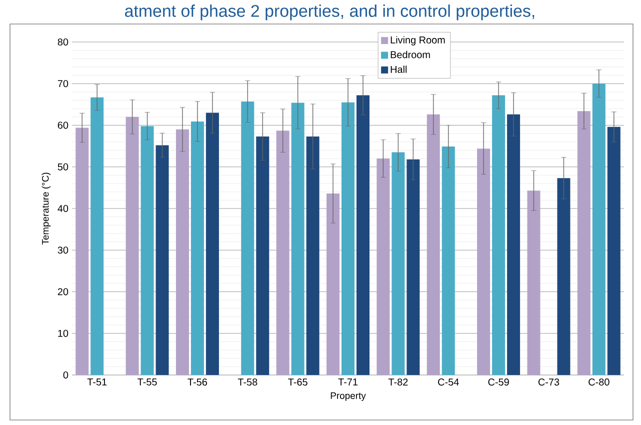 This screenshot has height=425, width=641. I want to click on legend-label: Hall, so click(398, 69).